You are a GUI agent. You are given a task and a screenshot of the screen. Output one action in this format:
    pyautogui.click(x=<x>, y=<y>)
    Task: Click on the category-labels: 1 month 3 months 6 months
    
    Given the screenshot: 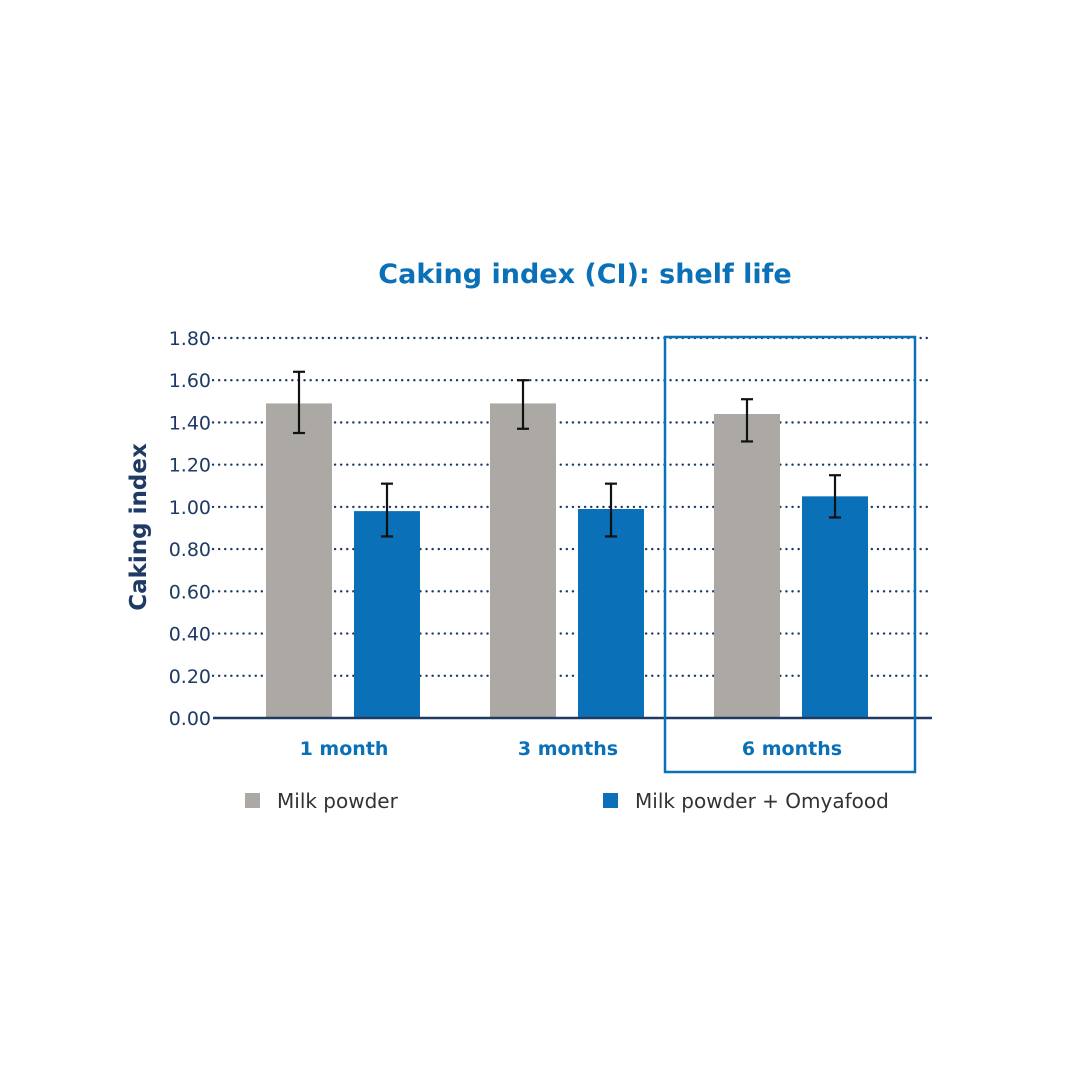 What is the action you would take?
    pyautogui.click(x=571, y=749)
    